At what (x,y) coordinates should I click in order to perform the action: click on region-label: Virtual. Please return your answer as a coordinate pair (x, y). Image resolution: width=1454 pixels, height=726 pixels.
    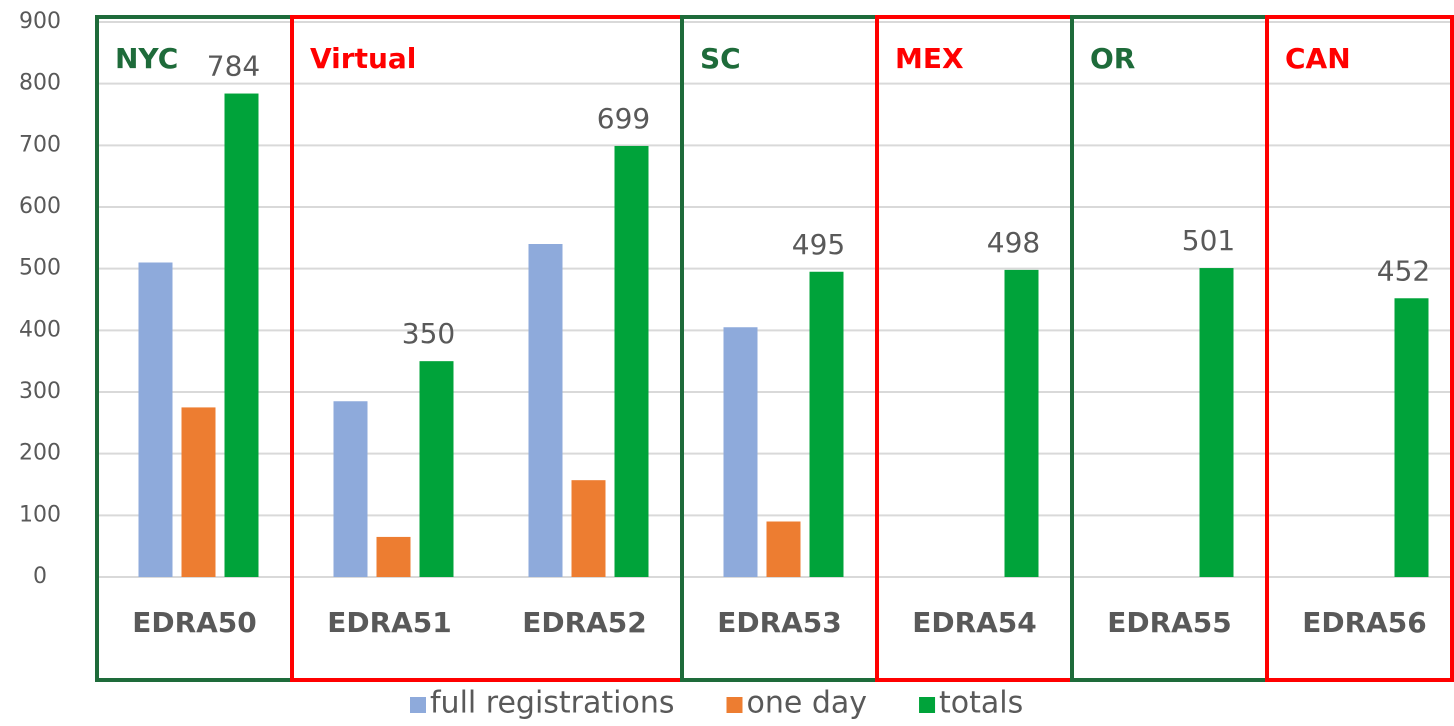
    Looking at the image, I should click on (363, 58).